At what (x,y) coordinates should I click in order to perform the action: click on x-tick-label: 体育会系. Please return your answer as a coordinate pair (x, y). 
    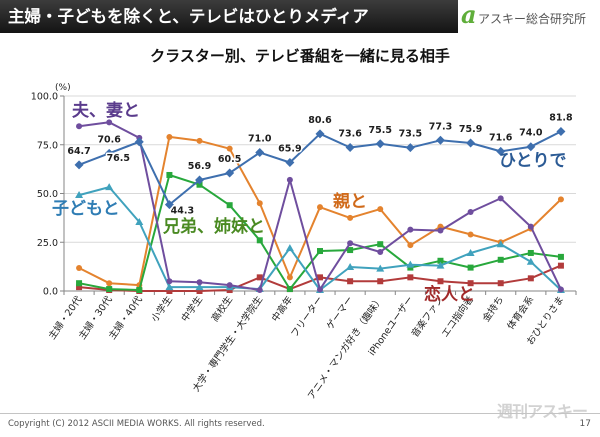
    Looking at the image, I should click on (521, 313).